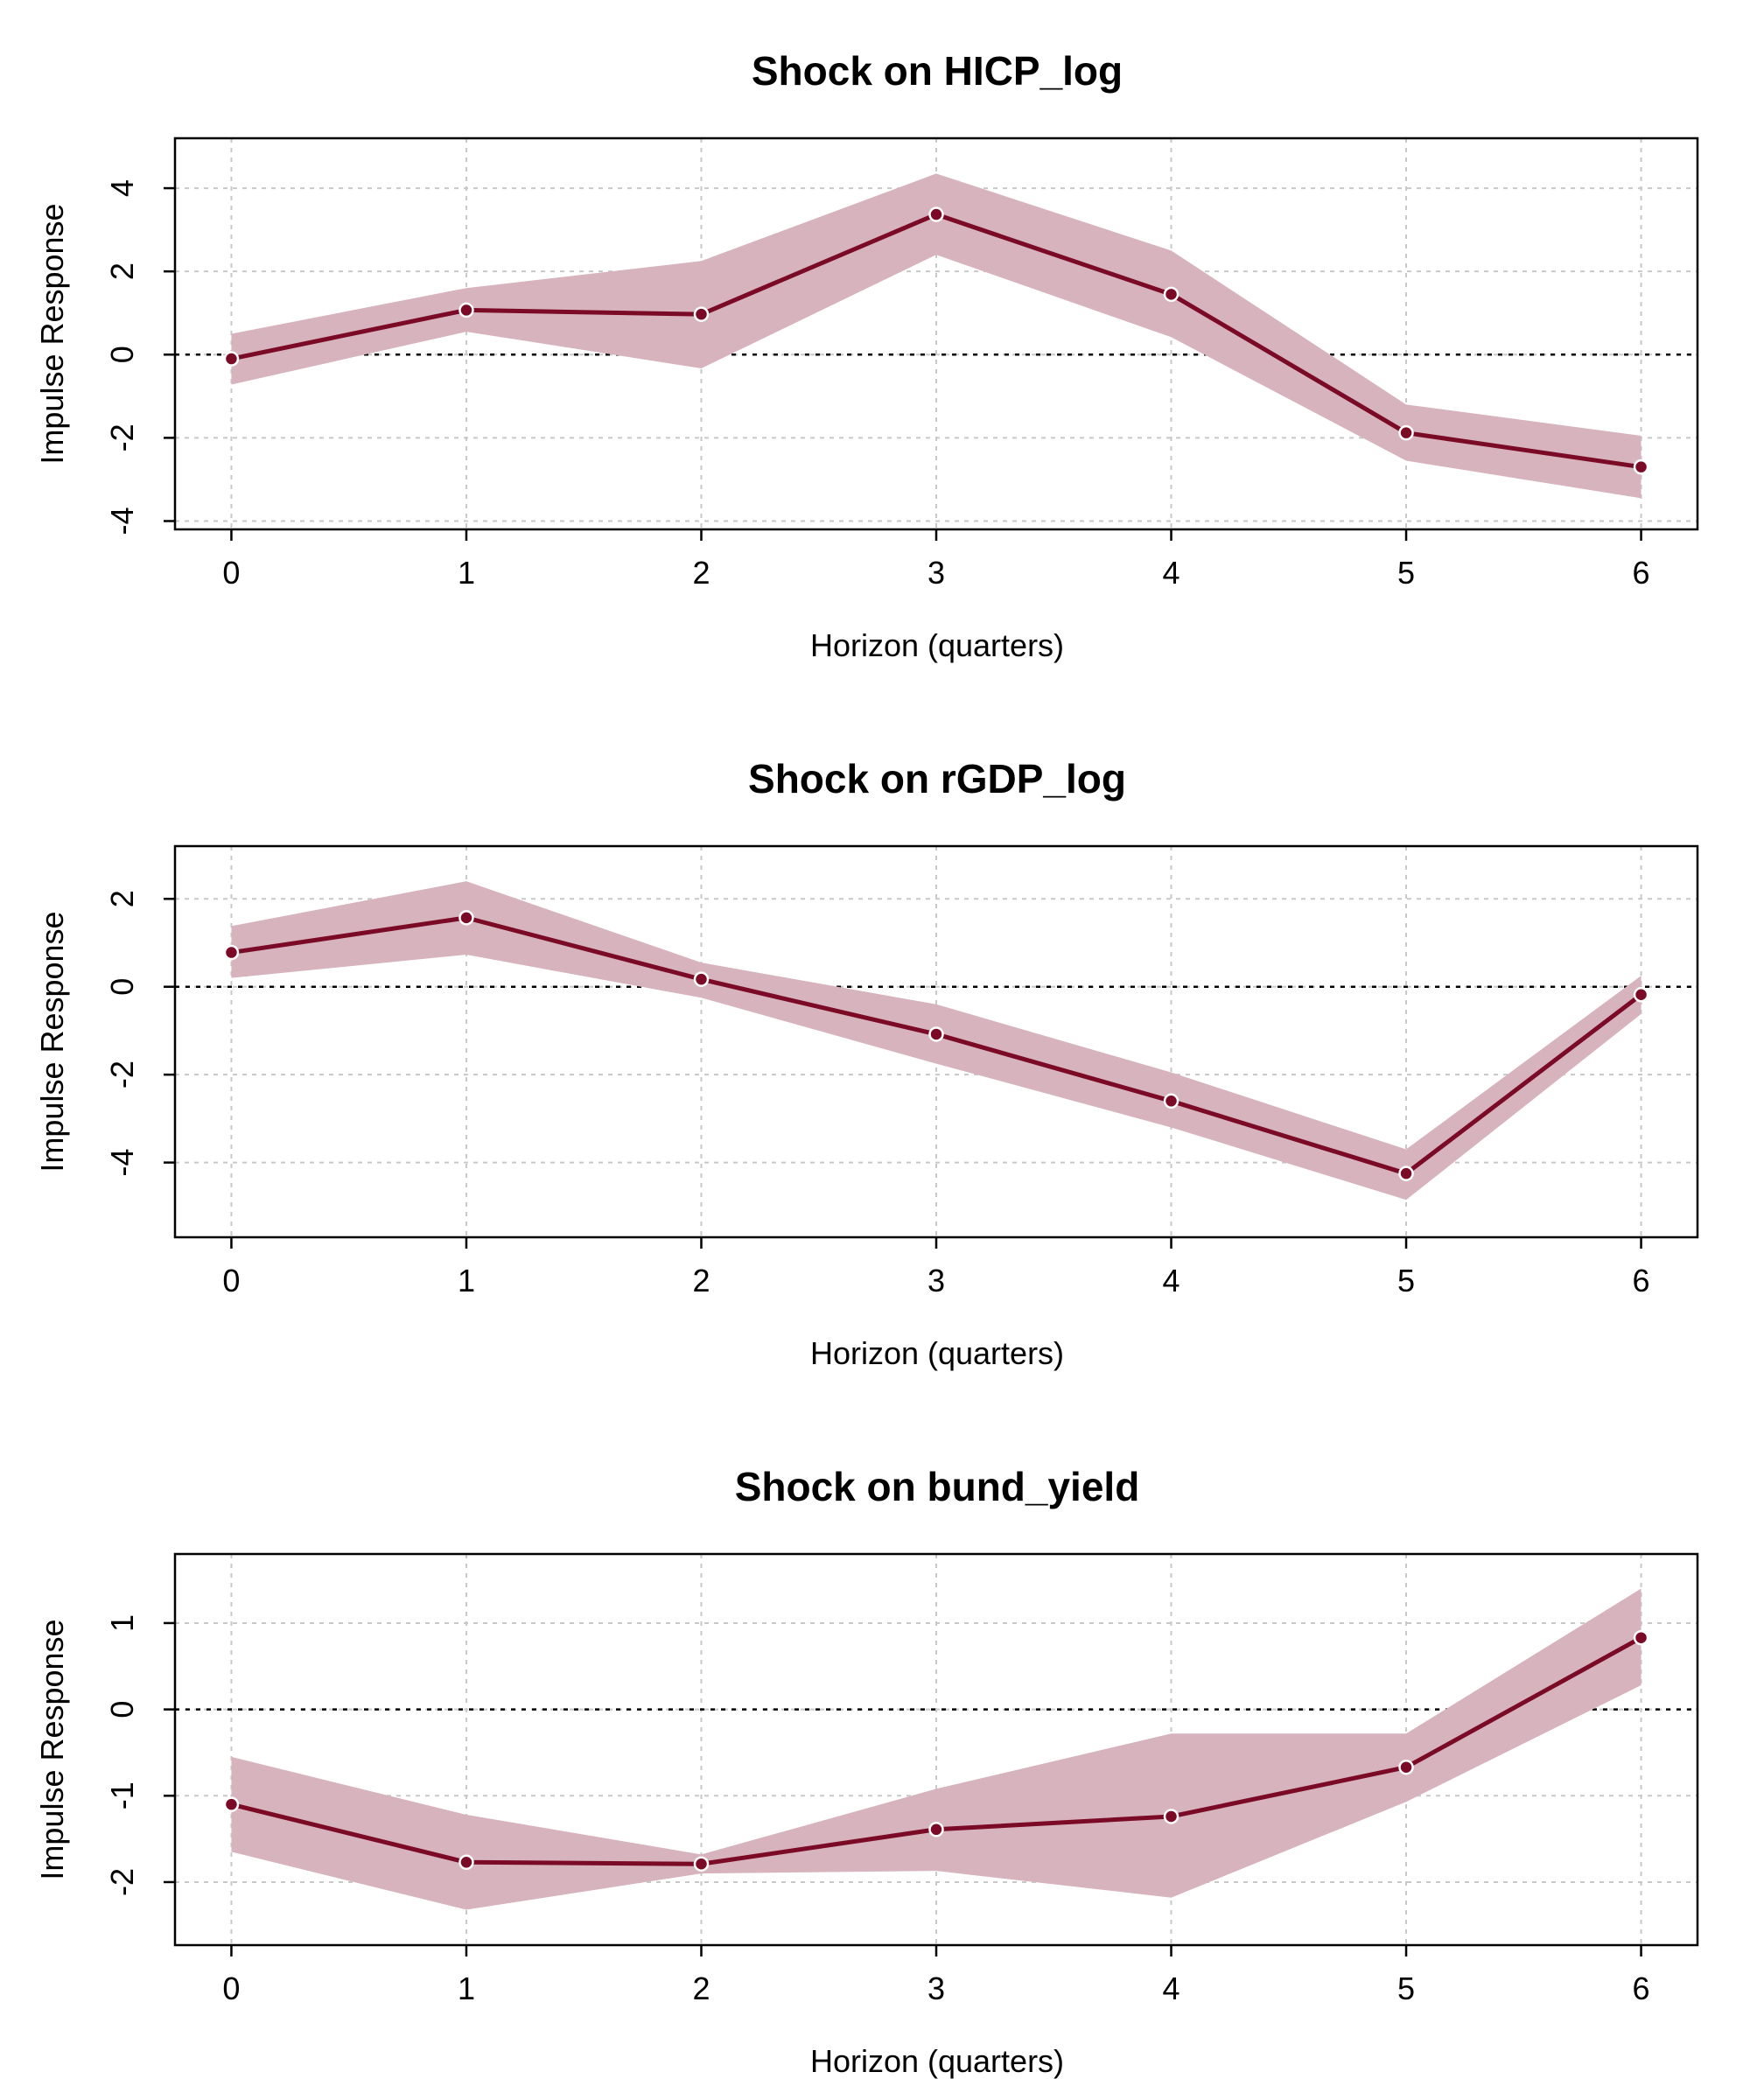 The height and width of the screenshot is (2100, 1750). What do you see at coordinates (937, 779) in the screenshot?
I see `chart-title: Shock on rGDP_log` at bounding box center [937, 779].